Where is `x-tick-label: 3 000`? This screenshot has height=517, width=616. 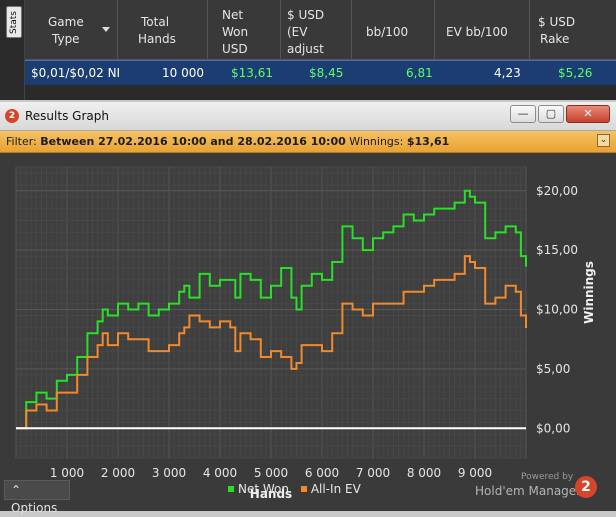
x-tick-label: 3 000 is located at coordinates (169, 473).